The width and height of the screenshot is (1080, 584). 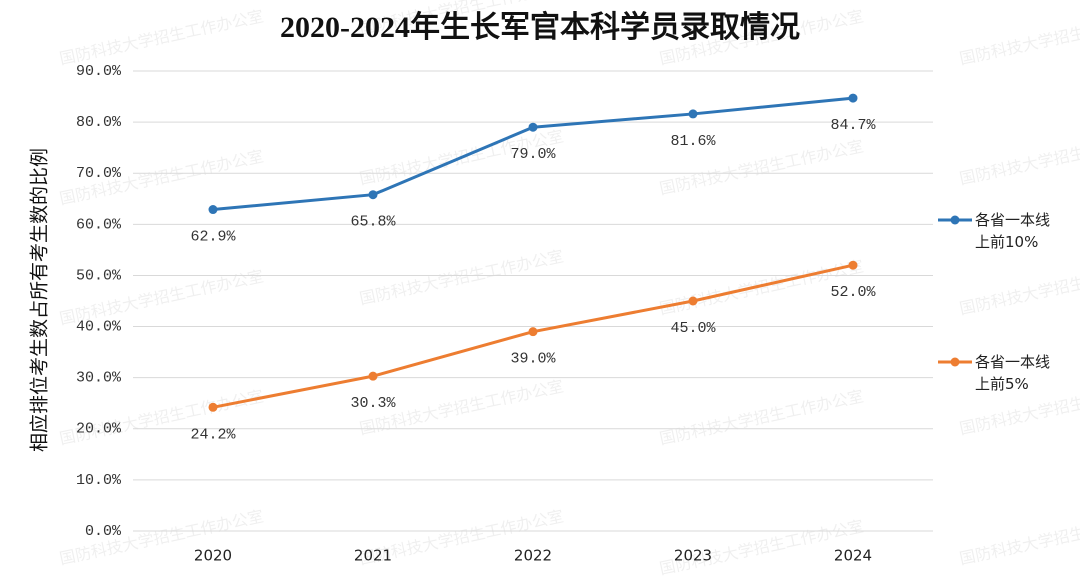 What do you see at coordinates (99, 429) in the screenshot?
I see `y-tick-label: 20.0%` at bounding box center [99, 429].